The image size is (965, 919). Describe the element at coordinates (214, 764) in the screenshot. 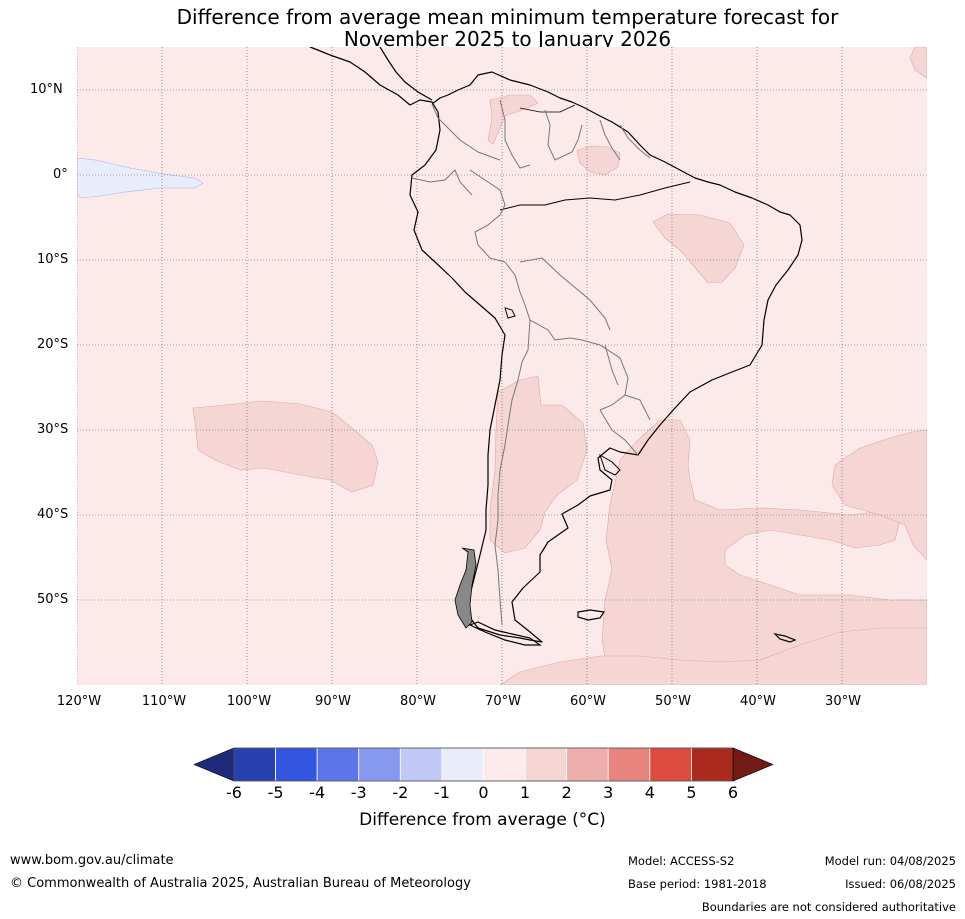

I see `colorbar-arrow-low` at that location.